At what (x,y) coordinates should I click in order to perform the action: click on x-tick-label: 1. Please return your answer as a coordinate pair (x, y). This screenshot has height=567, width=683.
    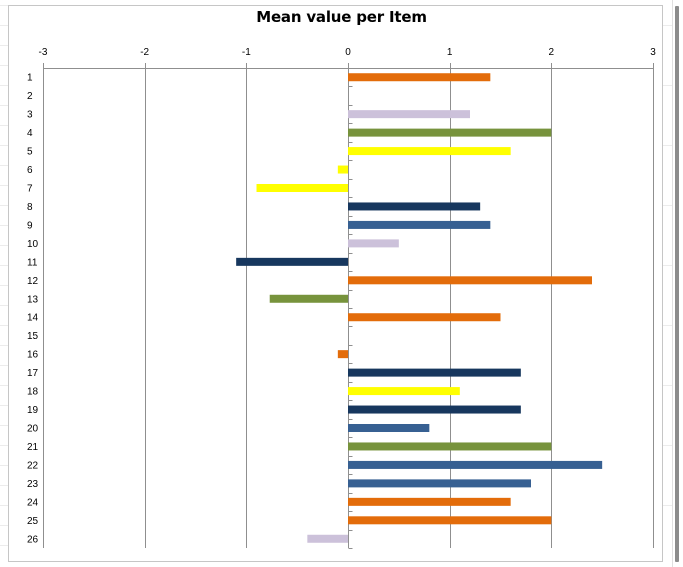
    Looking at the image, I should click on (450, 52).